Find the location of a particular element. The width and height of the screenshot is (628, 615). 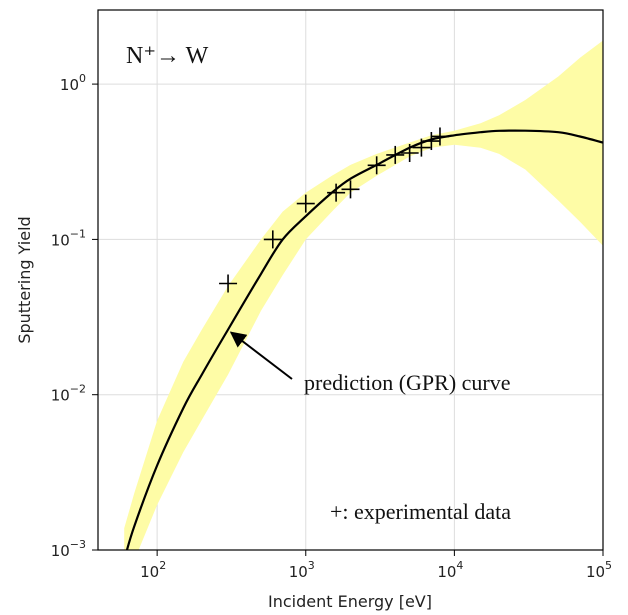

annotation-arrow is located at coordinates (261, 355).